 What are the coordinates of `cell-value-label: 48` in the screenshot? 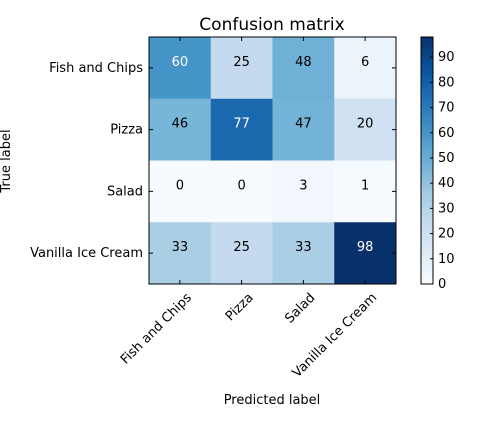 It's located at (303, 62).